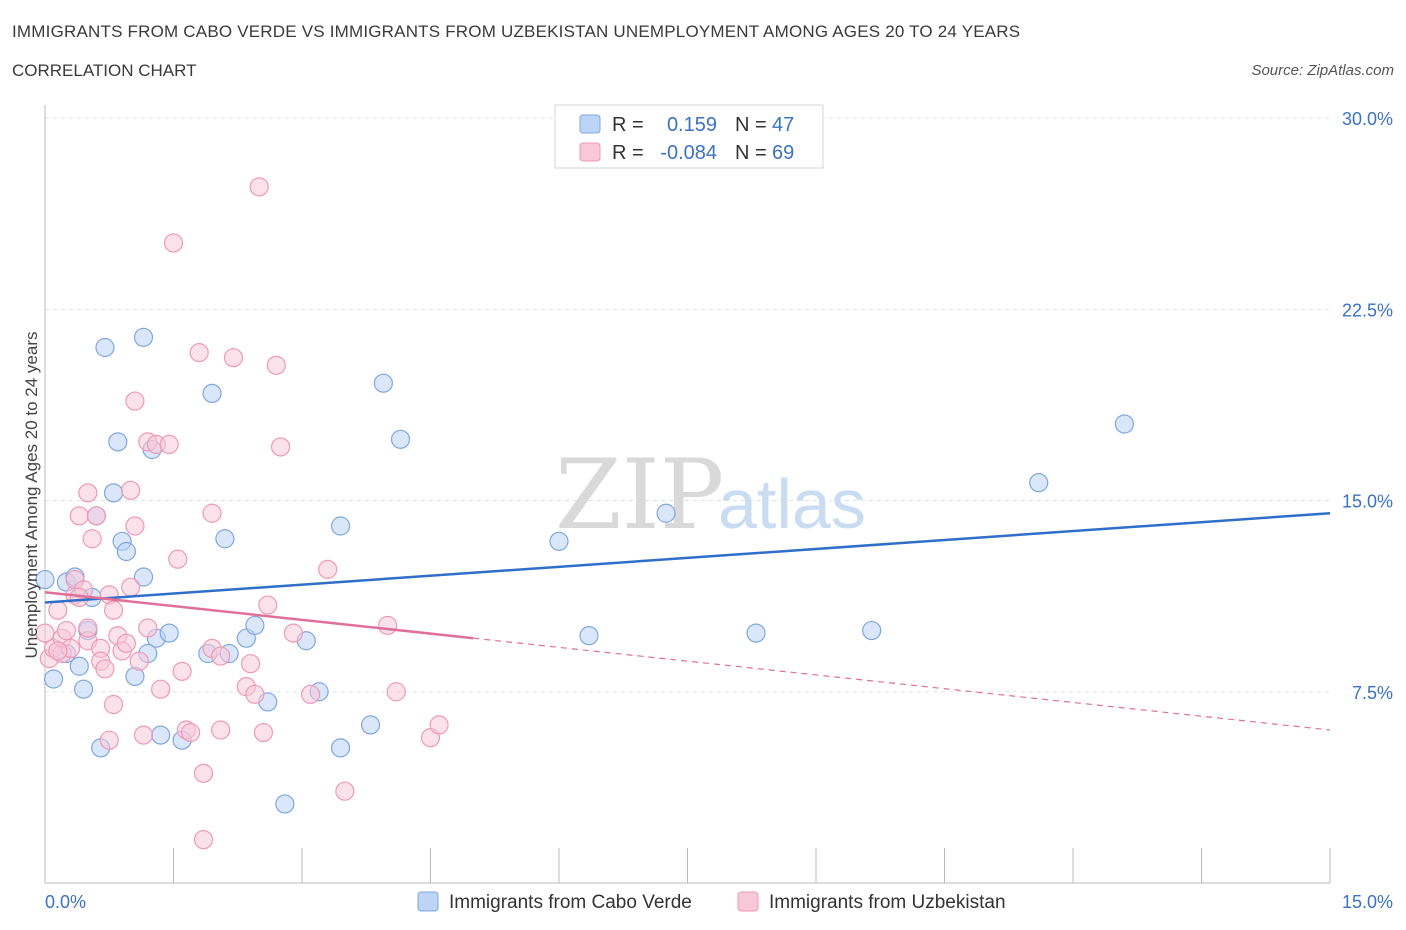 This screenshot has height=930, width=1406. I want to click on watermark-atlas: atlas, so click(792, 504).